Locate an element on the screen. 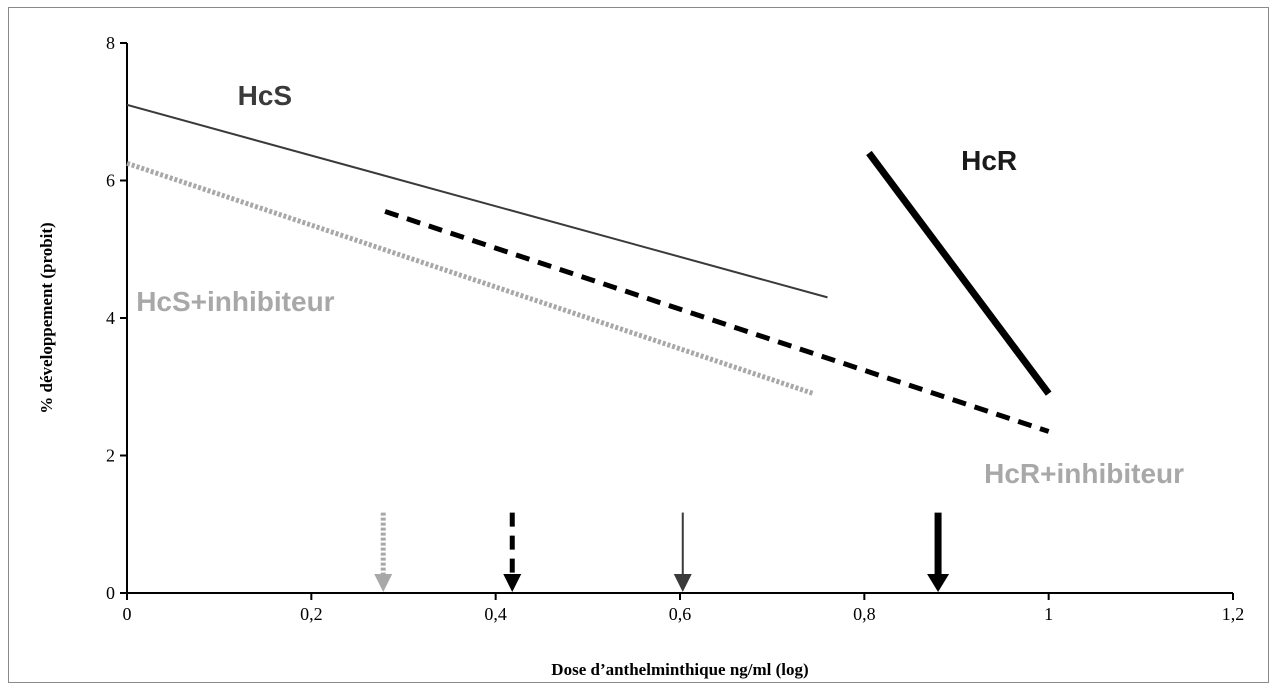  y-tick-label: 2 is located at coordinates (110, 456).